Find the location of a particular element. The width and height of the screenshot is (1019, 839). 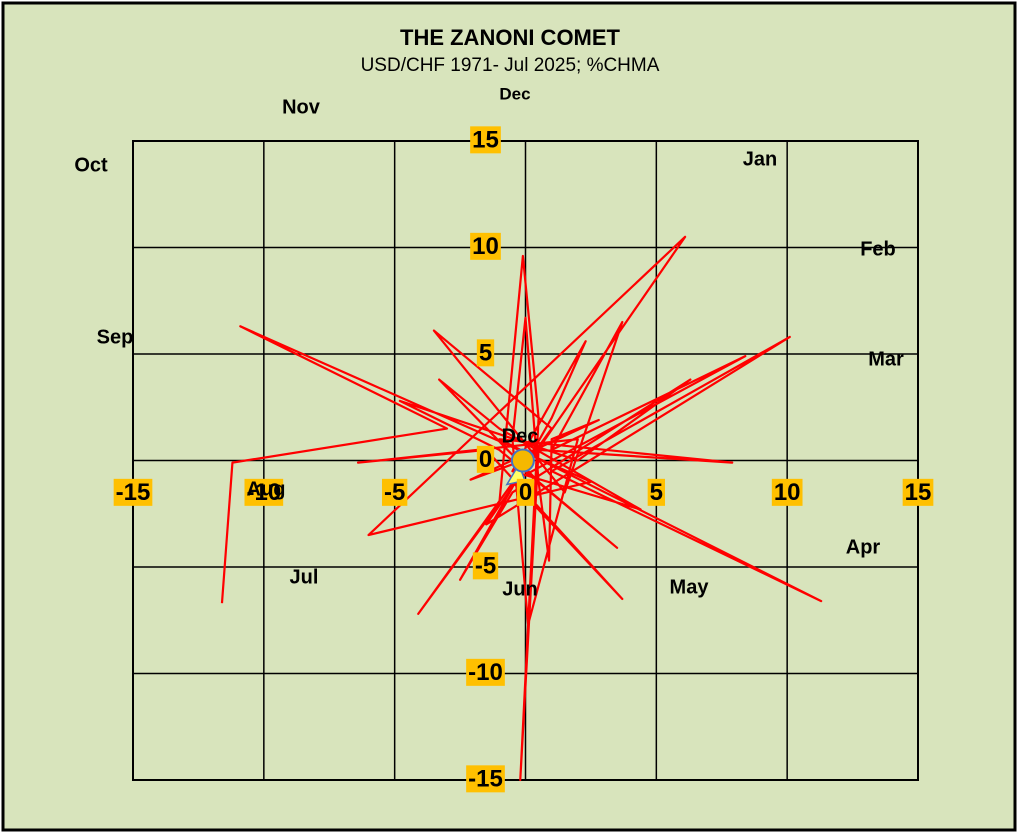

x-tick-label: 5 is located at coordinates (656, 492).